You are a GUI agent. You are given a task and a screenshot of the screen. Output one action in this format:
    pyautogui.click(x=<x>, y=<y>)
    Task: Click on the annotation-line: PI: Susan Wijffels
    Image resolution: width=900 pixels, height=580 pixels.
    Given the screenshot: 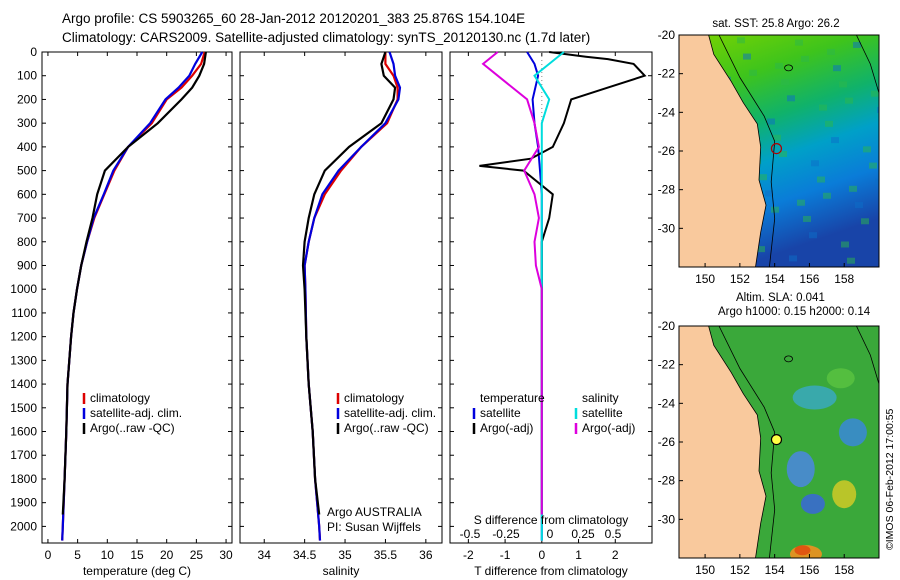 What is the action you would take?
    pyautogui.click(x=374, y=527)
    